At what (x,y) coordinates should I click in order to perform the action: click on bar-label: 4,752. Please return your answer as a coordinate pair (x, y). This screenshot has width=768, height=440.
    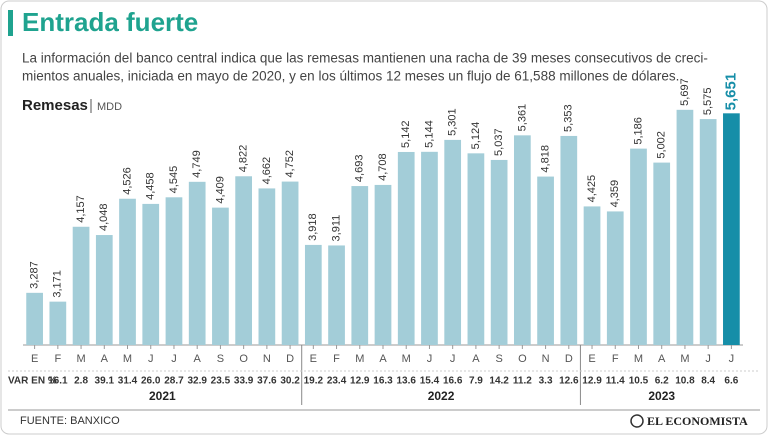
    Looking at the image, I should click on (290, 164).